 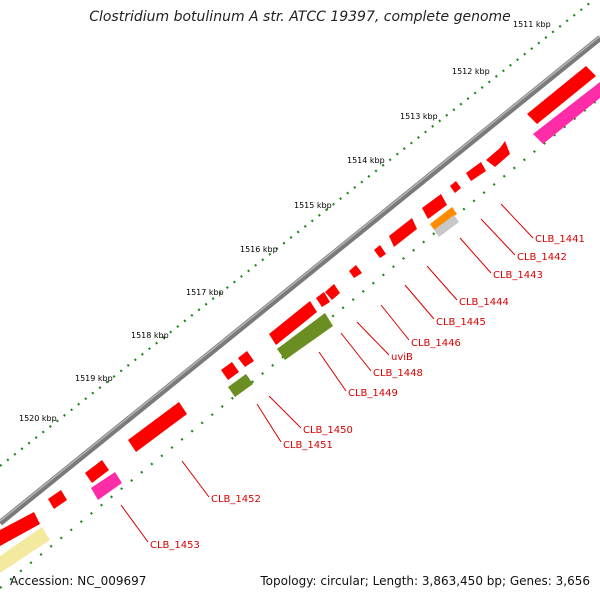 What do you see at coordinates (328, 430) in the screenshot?
I see `gene-label-clb-1450: CLB_1450` at bounding box center [328, 430].